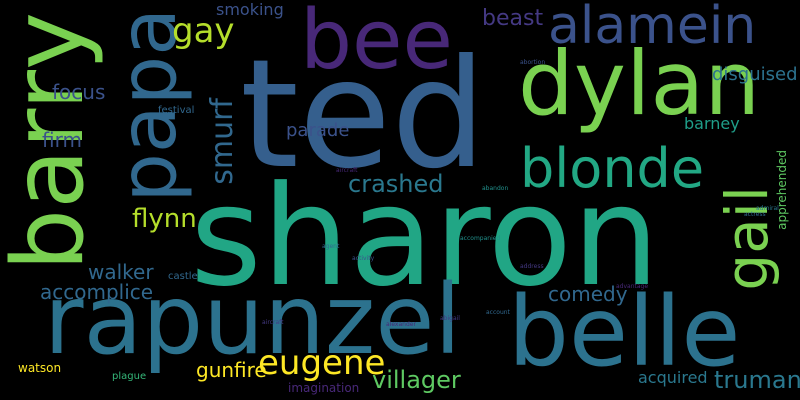 This screenshot has height=400, width=800. What do you see at coordinates (79, 92) in the screenshot?
I see `word-focus: focus` at bounding box center [79, 92].